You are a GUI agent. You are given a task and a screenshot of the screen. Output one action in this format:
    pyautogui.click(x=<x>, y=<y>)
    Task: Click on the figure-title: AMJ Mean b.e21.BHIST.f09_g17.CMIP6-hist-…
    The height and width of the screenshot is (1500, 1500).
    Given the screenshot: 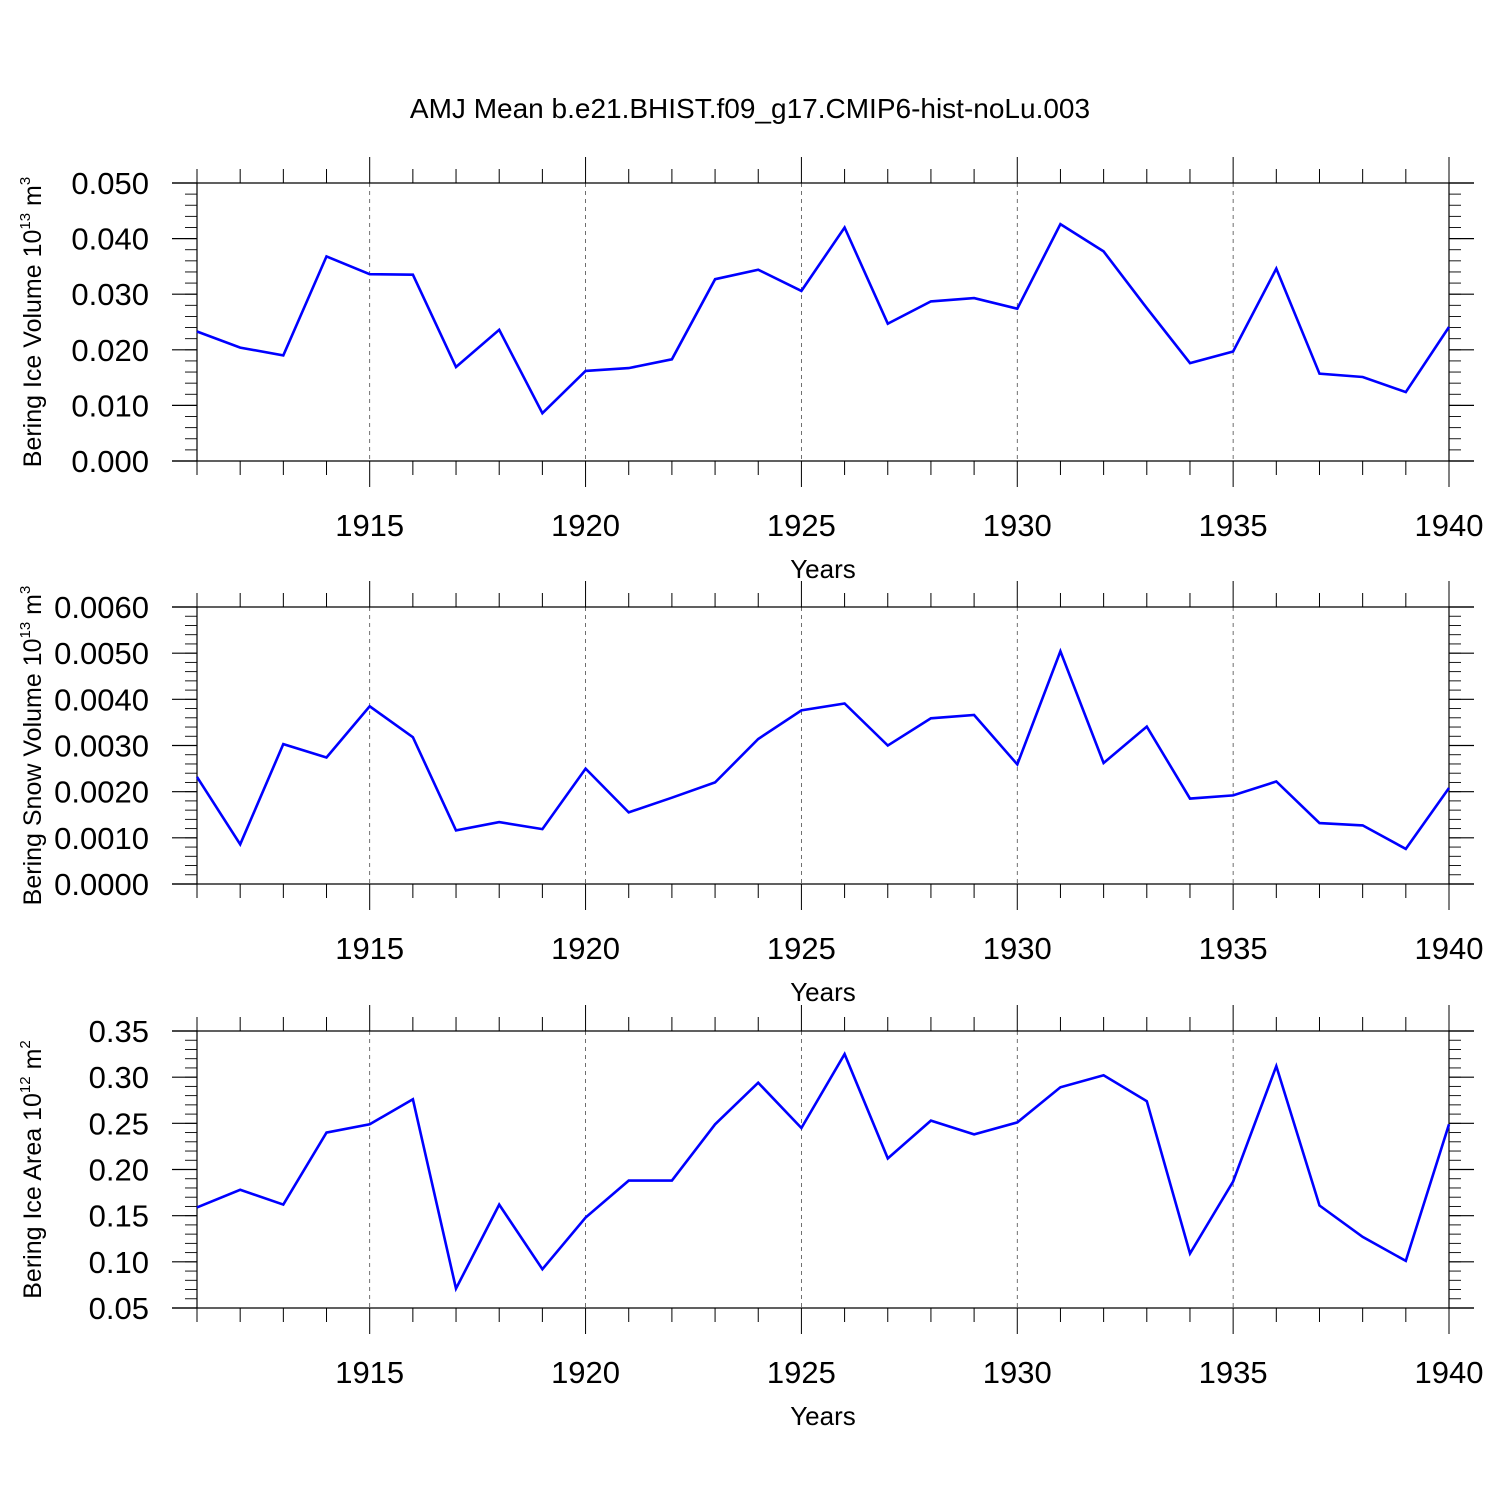 What is the action you would take?
    pyautogui.click(x=750, y=108)
    